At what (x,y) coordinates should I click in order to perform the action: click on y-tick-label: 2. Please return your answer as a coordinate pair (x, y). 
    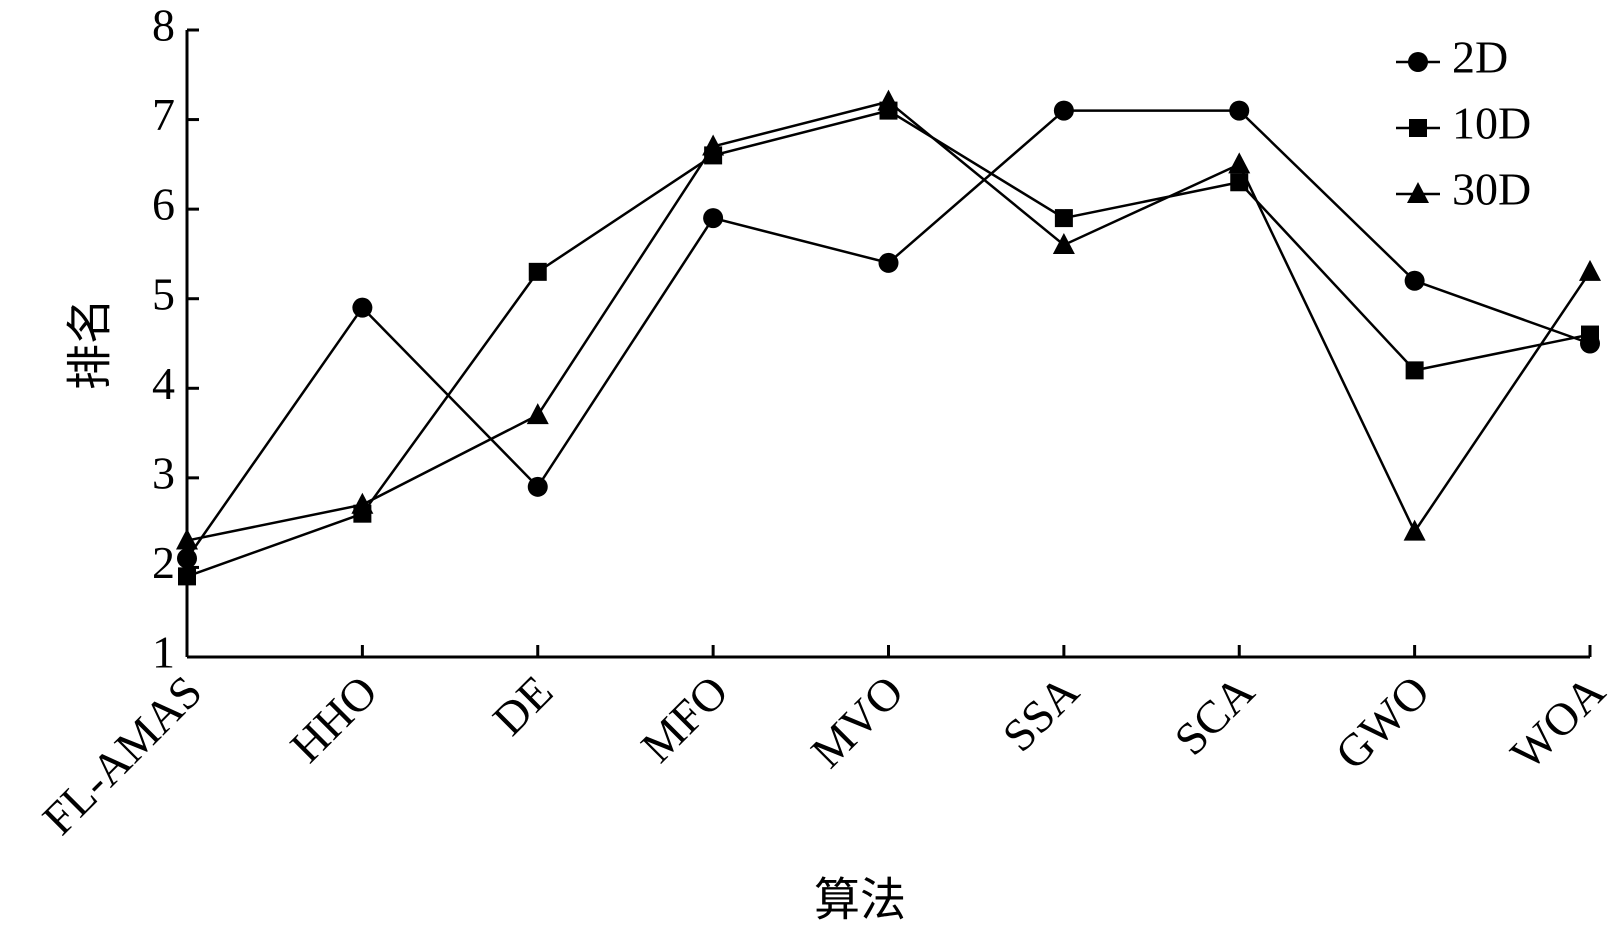
    Looking at the image, I should click on (163, 562).